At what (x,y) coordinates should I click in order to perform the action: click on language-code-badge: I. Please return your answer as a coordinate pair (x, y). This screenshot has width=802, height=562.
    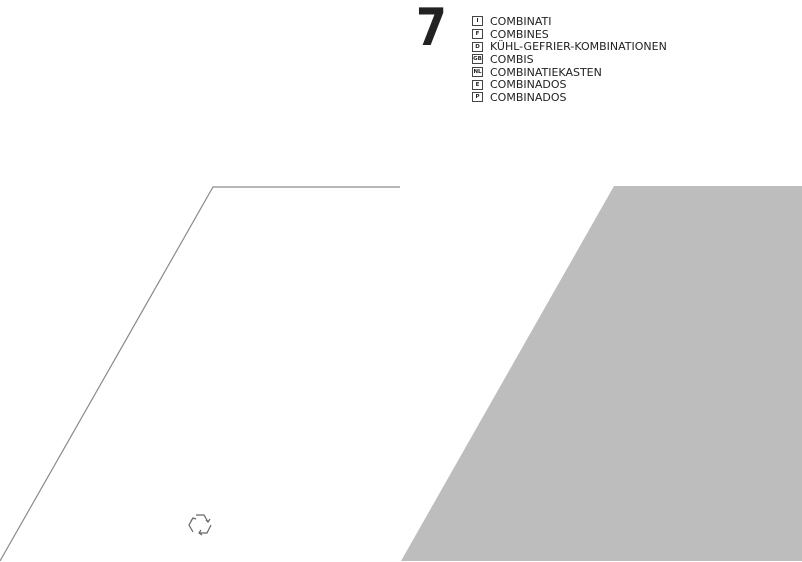
    Looking at the image, I should click on (477, 21).